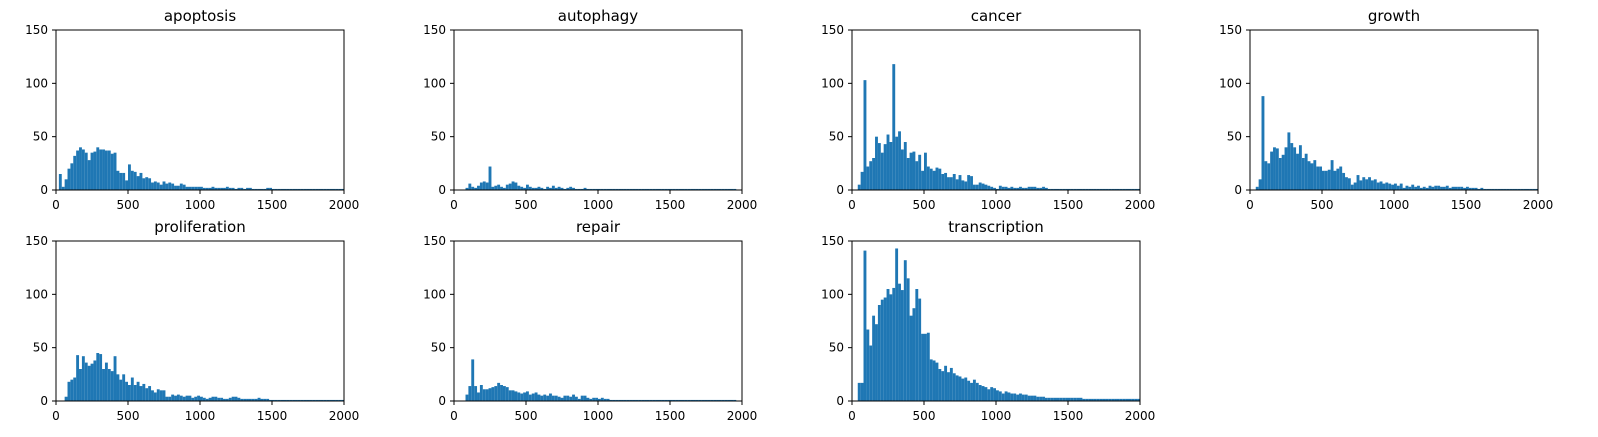  What do you see at coordinates (742, 416) in the screenshot?
I see `x-tick-label: 2000` at bounding box center [742, 416].